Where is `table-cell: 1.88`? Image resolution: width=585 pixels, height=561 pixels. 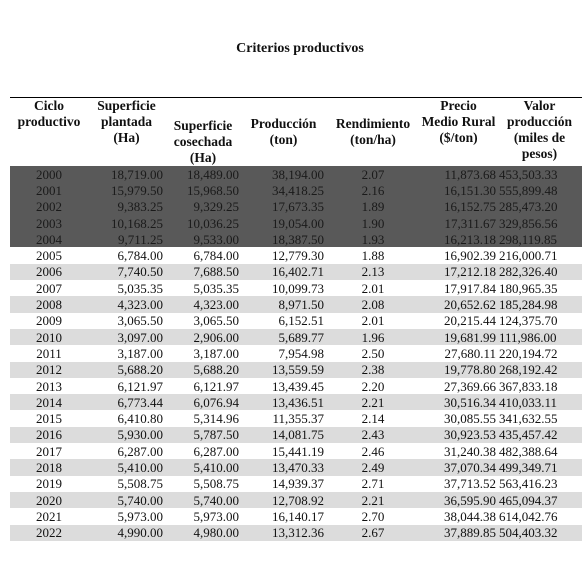 table-cell: 1.88 is located at coordinates (373, 256).